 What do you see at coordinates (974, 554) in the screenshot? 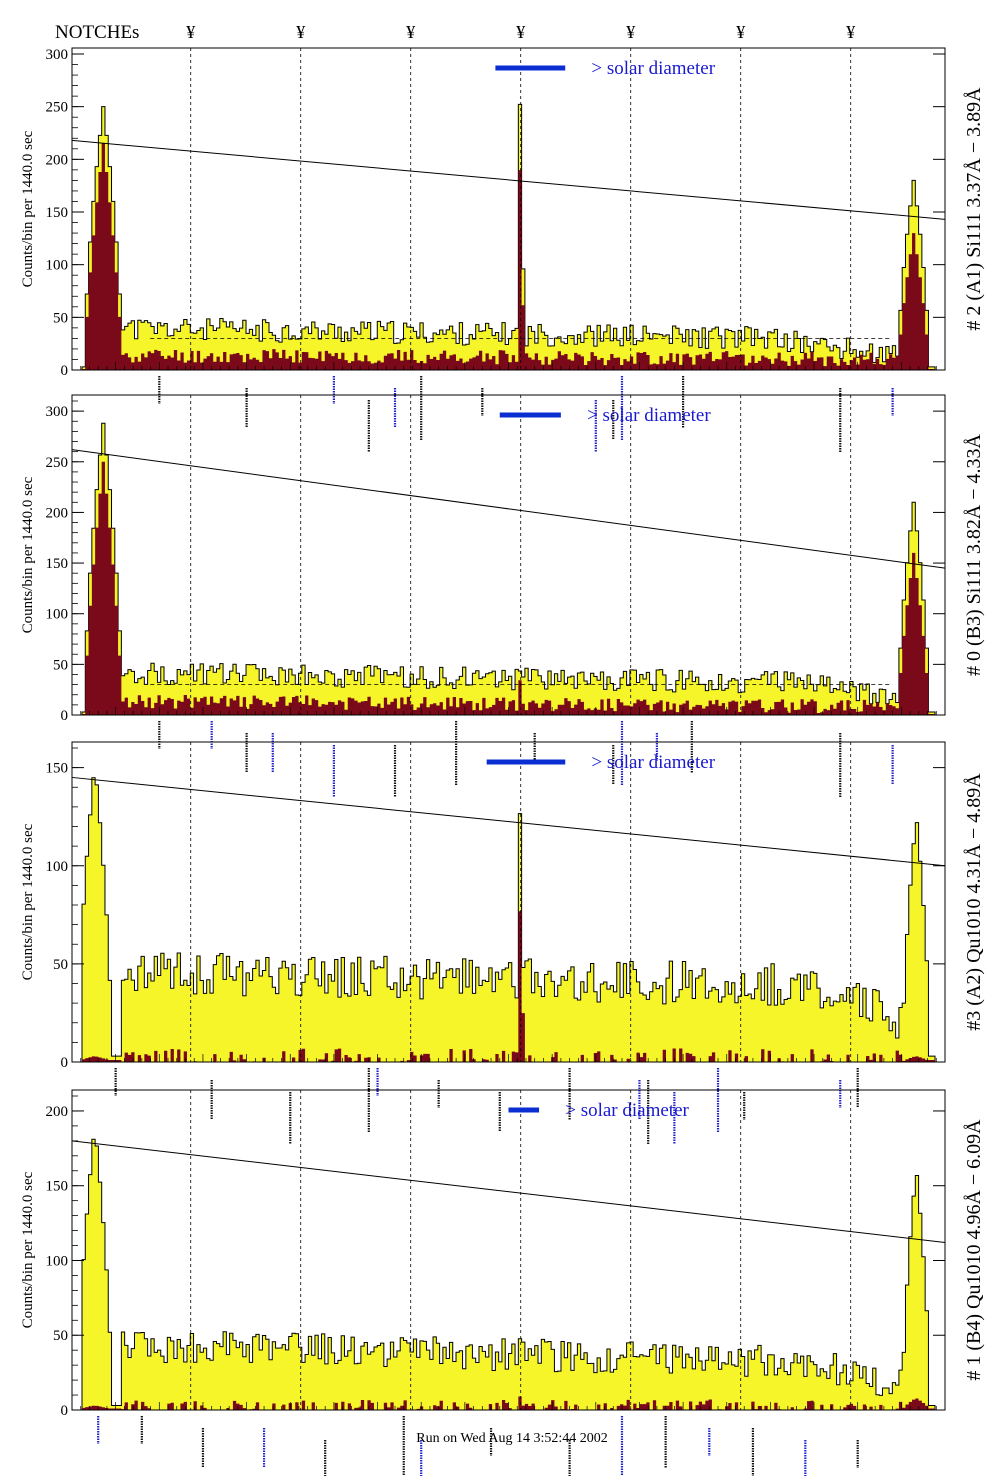
I see `detector-label: # 0 (B3) Si111 3.82Å − 4.33Å` at bounding box center [974, 554].